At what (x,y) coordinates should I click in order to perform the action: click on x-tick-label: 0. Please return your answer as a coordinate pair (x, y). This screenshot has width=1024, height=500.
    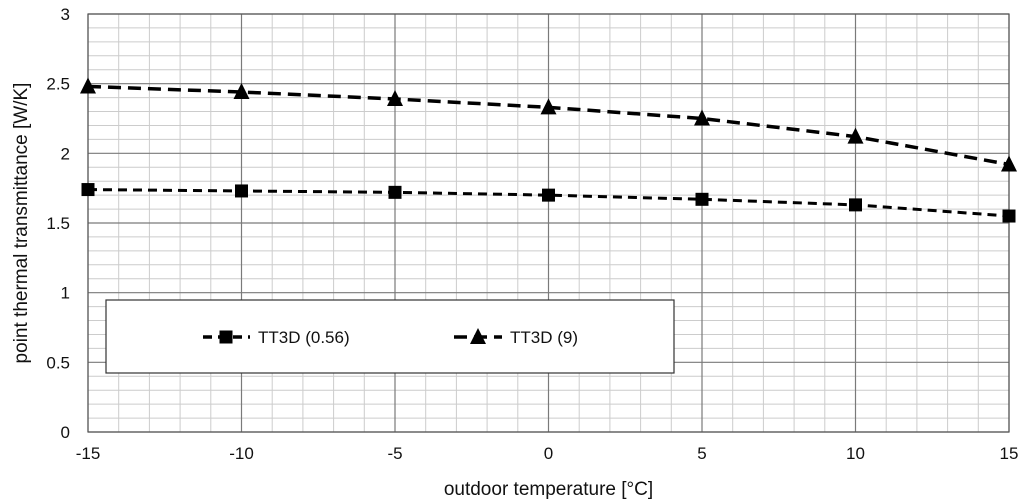
    Looking at the image, I should click on (548, 453).